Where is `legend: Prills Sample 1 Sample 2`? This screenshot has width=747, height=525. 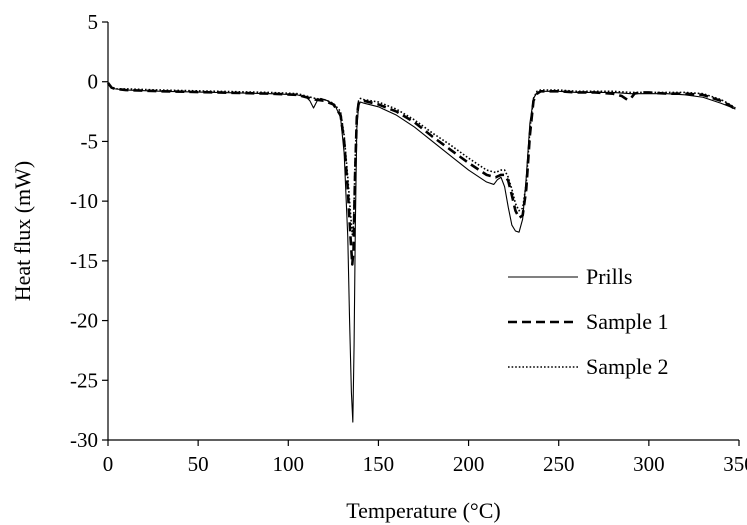
legend: Prills Sample 1 Sample 2 is located at coordinates (588, 321).